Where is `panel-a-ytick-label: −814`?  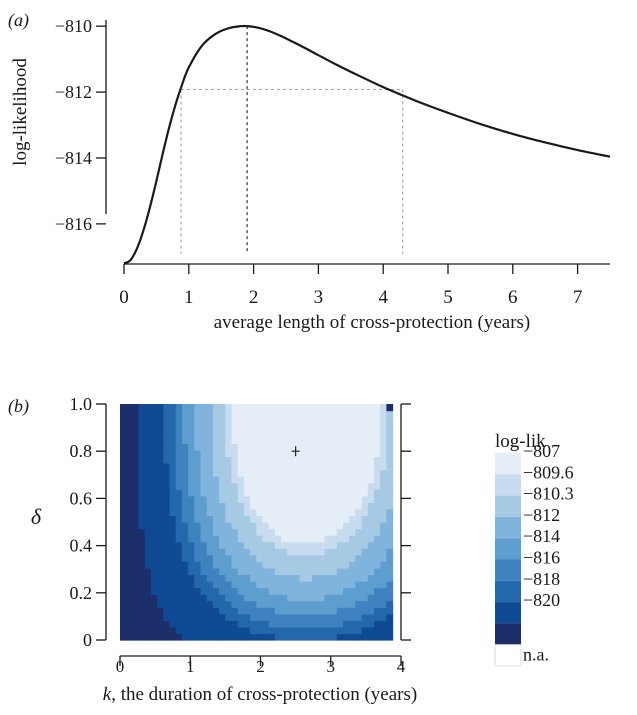 panel-a-ytick-label: −814 is located at coordinates (73, 158).